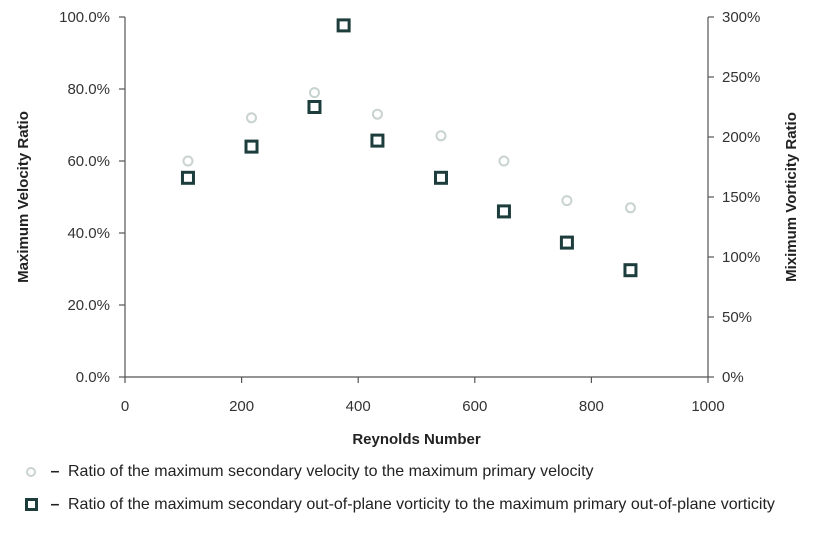 The height and width of the screenshot is (554, 817). What do you see at coordinates (741, 197) in the screenshot?
I see `y-right-tick-label: 150%` at bounding box center [741, 197].